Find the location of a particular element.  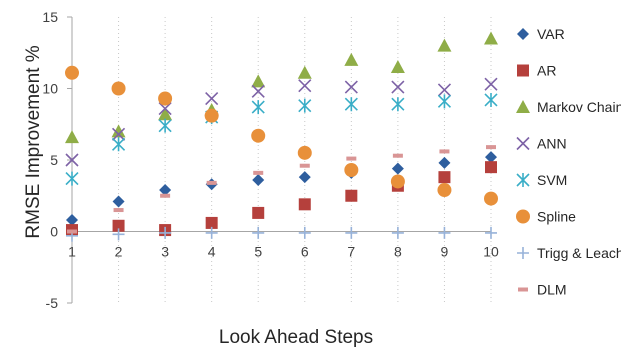

x-tick-label: 5 is located at coordinates (258, 252).